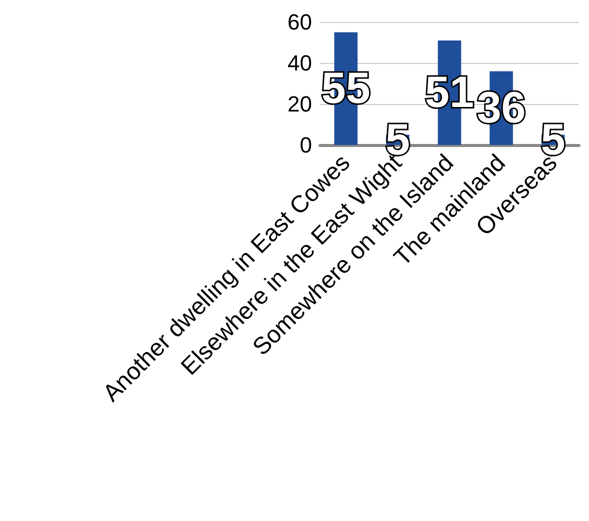 The height and width of the screenshot is (521, 589). Describe the element at coordinates (300, 63) in the screenshot. I see `y-tick-label: 40` at that location.